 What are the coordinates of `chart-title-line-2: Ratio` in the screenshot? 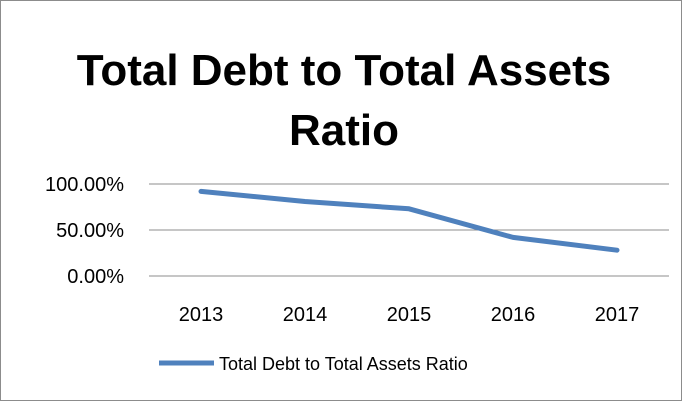 It's located at (344, 130).